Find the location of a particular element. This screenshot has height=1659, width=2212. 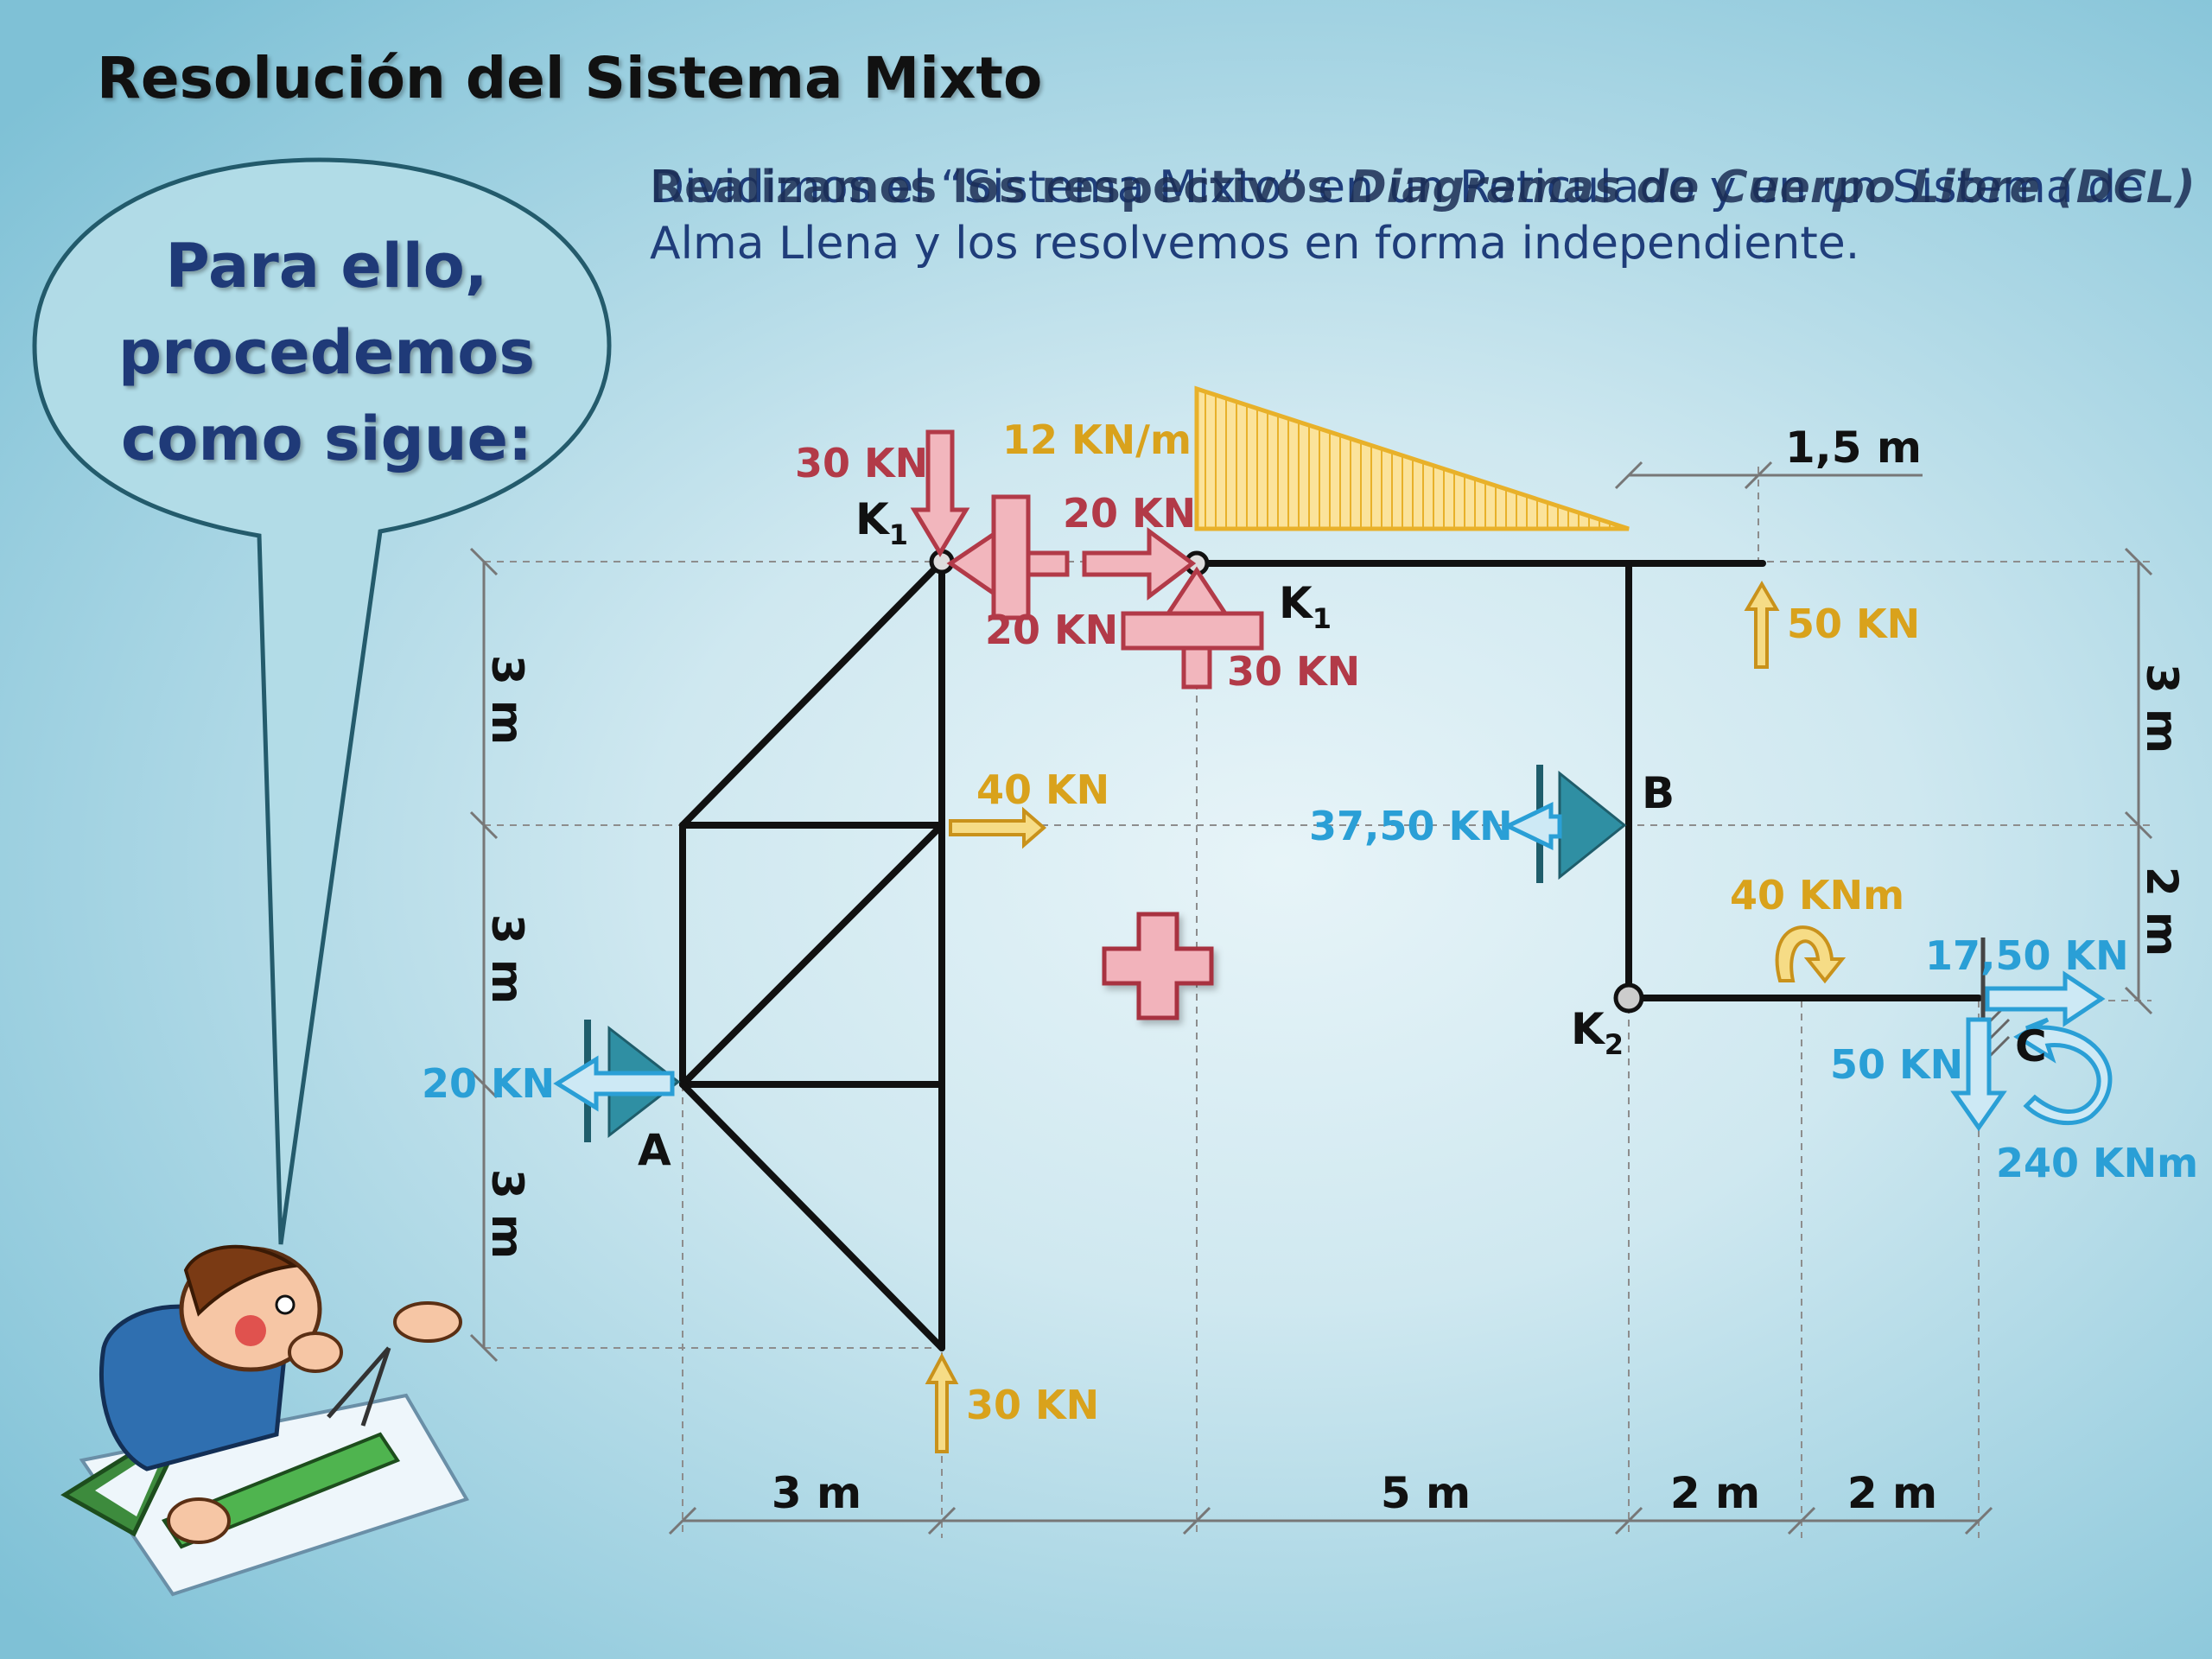

node-k1-left: K1 is located at coordinates (881, 522).